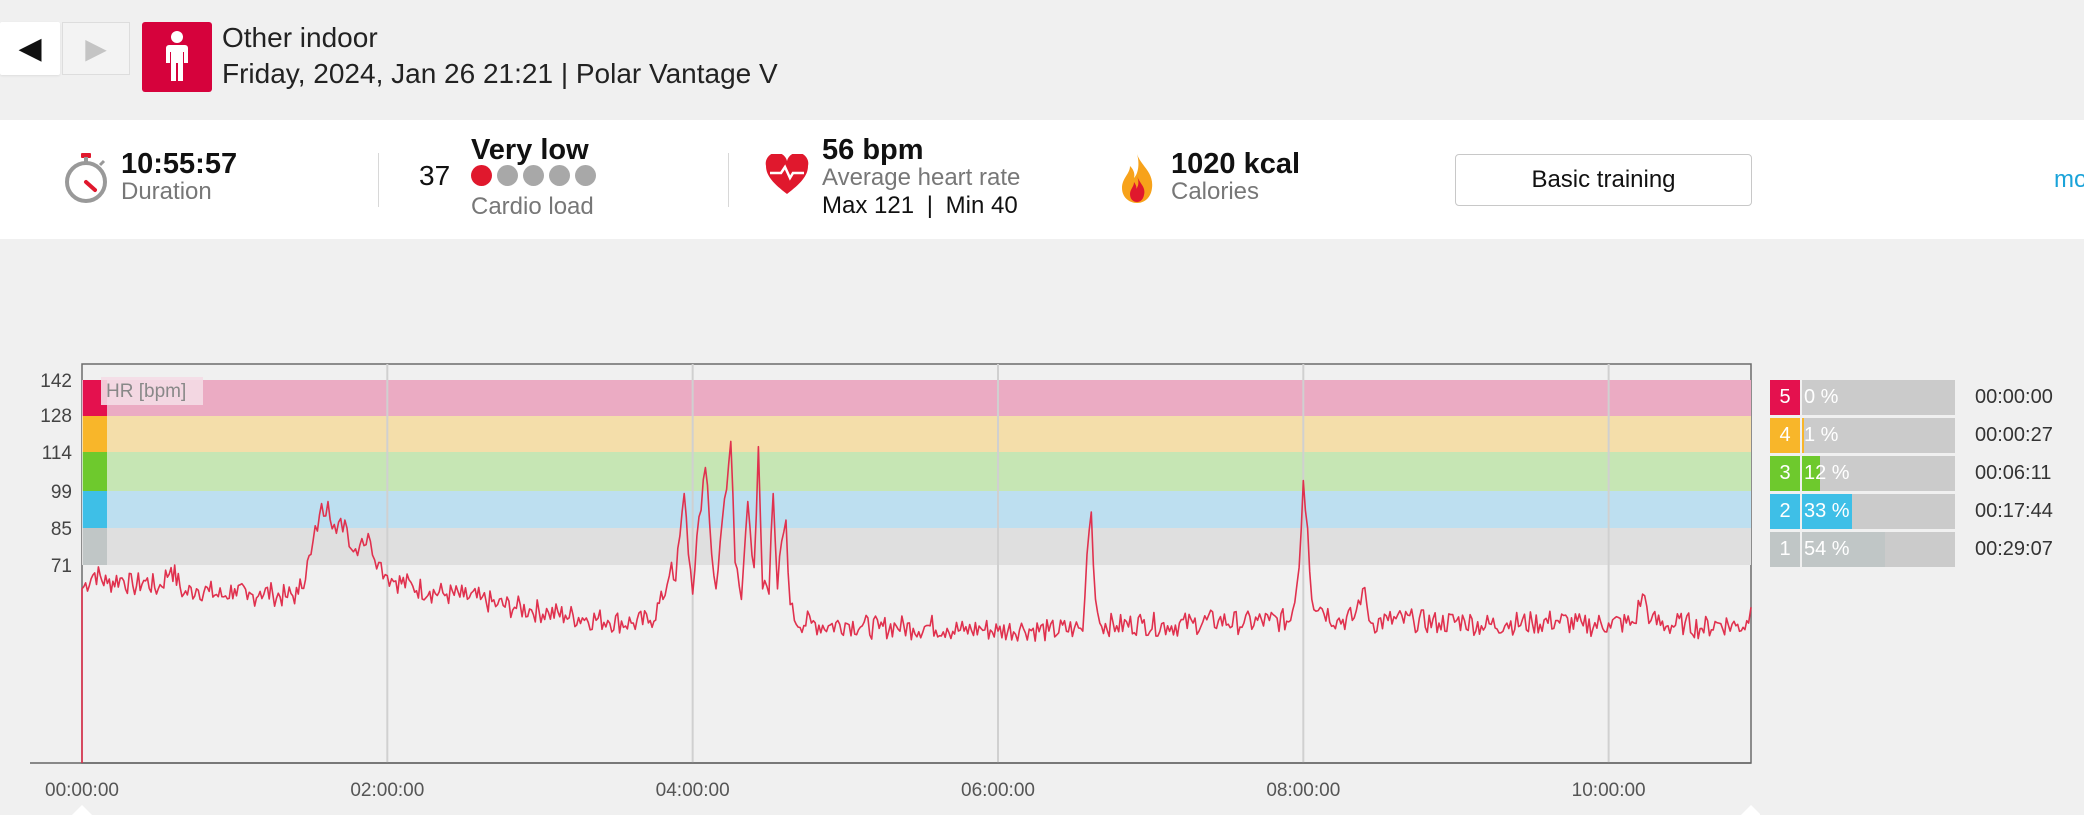 The image size is (2084, 815). Describe the element at coordinates (56, 381) in the screenshot. I see `y-tick-label: 142` at that location.